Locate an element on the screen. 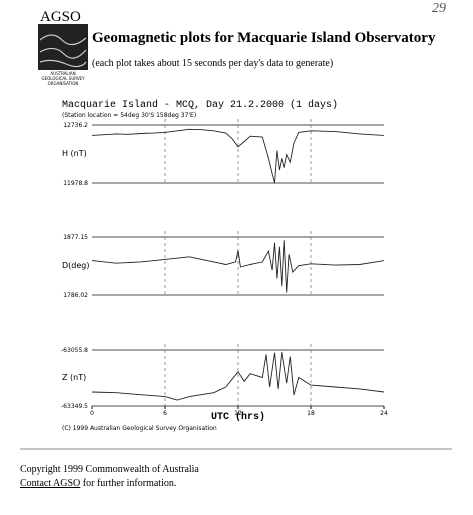 This screenshot has width=473, height=515. y-label: D(deg) is located at coordinates (75, 265).